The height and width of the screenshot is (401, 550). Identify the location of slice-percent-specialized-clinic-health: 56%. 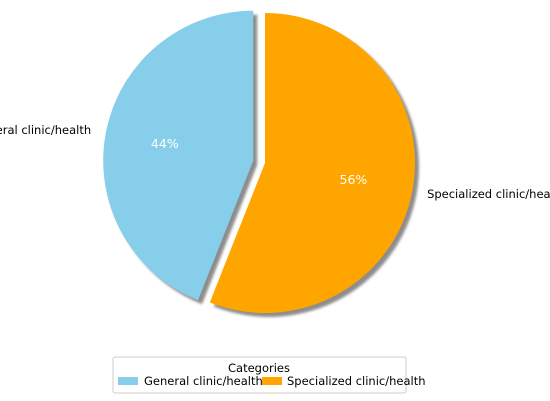
(354, 179).